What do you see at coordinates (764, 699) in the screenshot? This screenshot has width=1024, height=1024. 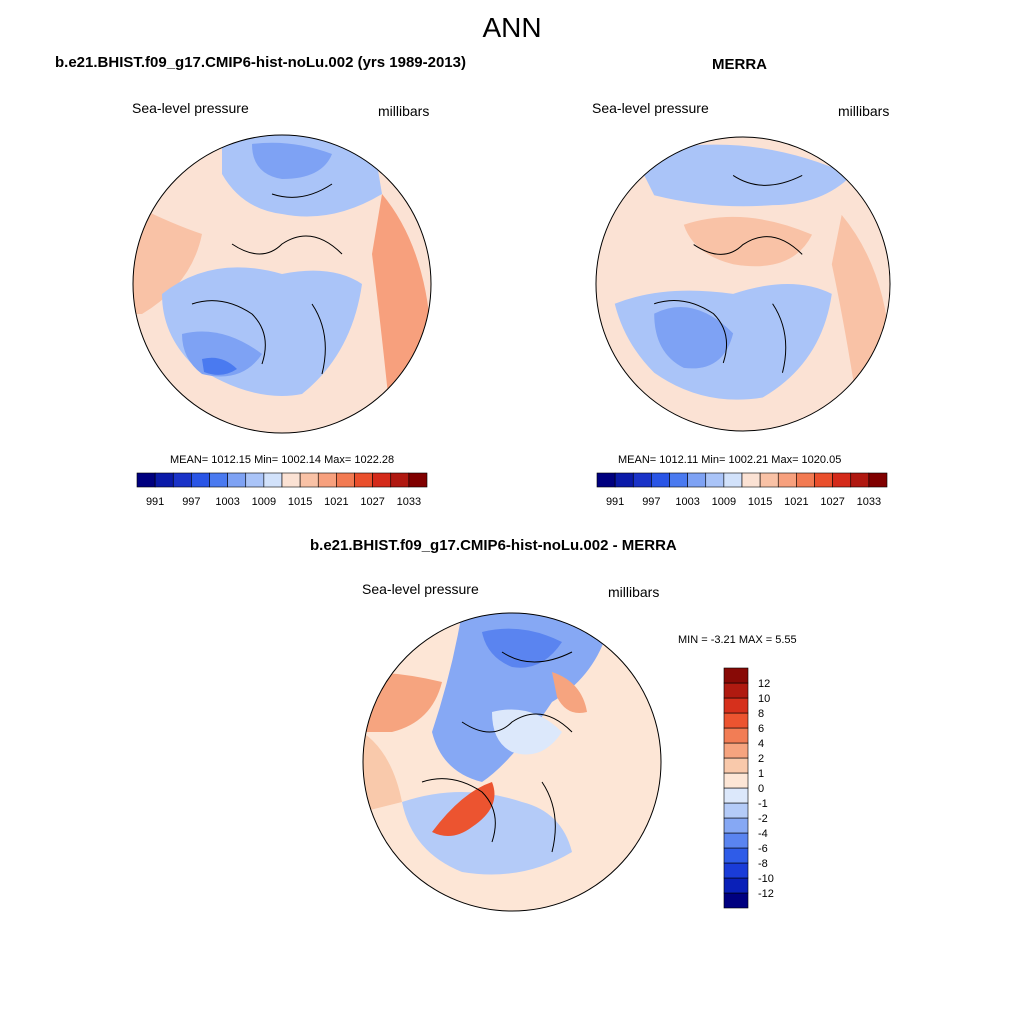 I see `colorbar-tick-label: 10` at bounding box center [764, 699].